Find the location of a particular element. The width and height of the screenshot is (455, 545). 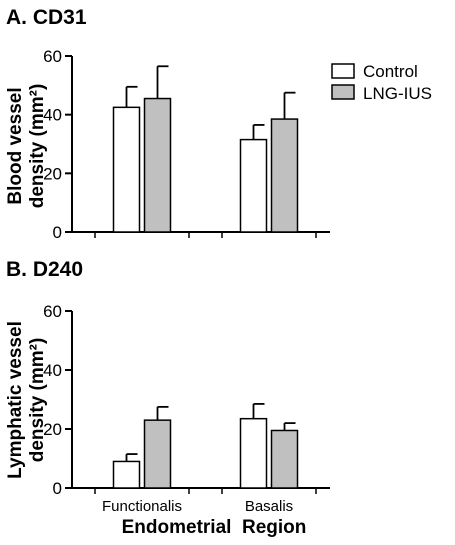

y-axis-label-line1: Lymphatic vessel is located at coordinates (15, 400).